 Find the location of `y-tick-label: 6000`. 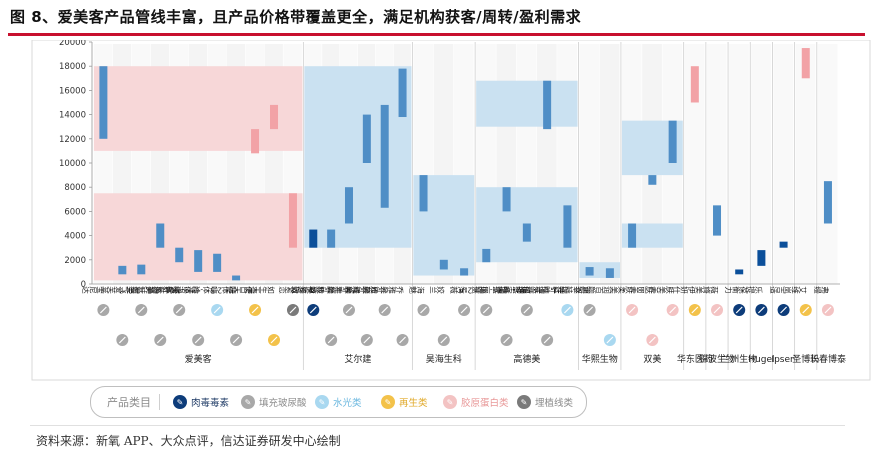

y-tick-label: 6000 is located at coordinates (75, 212).